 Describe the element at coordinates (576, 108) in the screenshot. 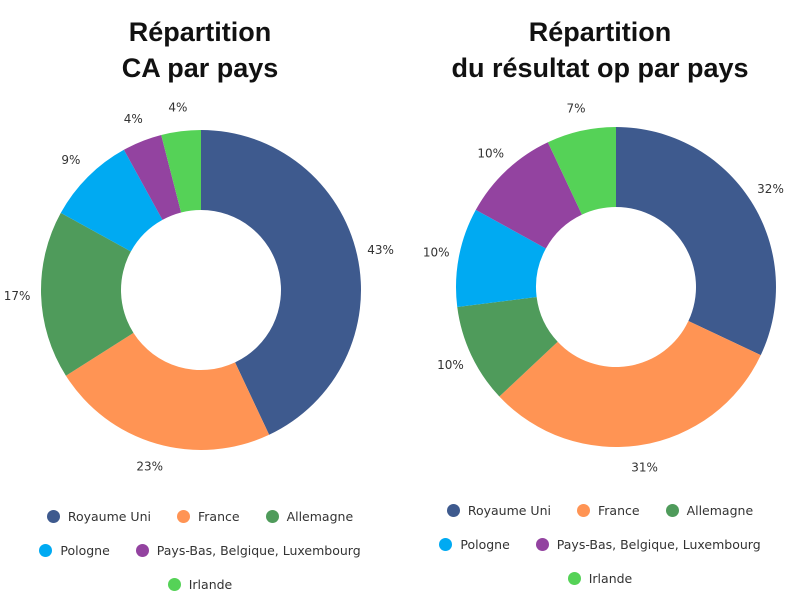

I see `data-label: 7%` at that location.